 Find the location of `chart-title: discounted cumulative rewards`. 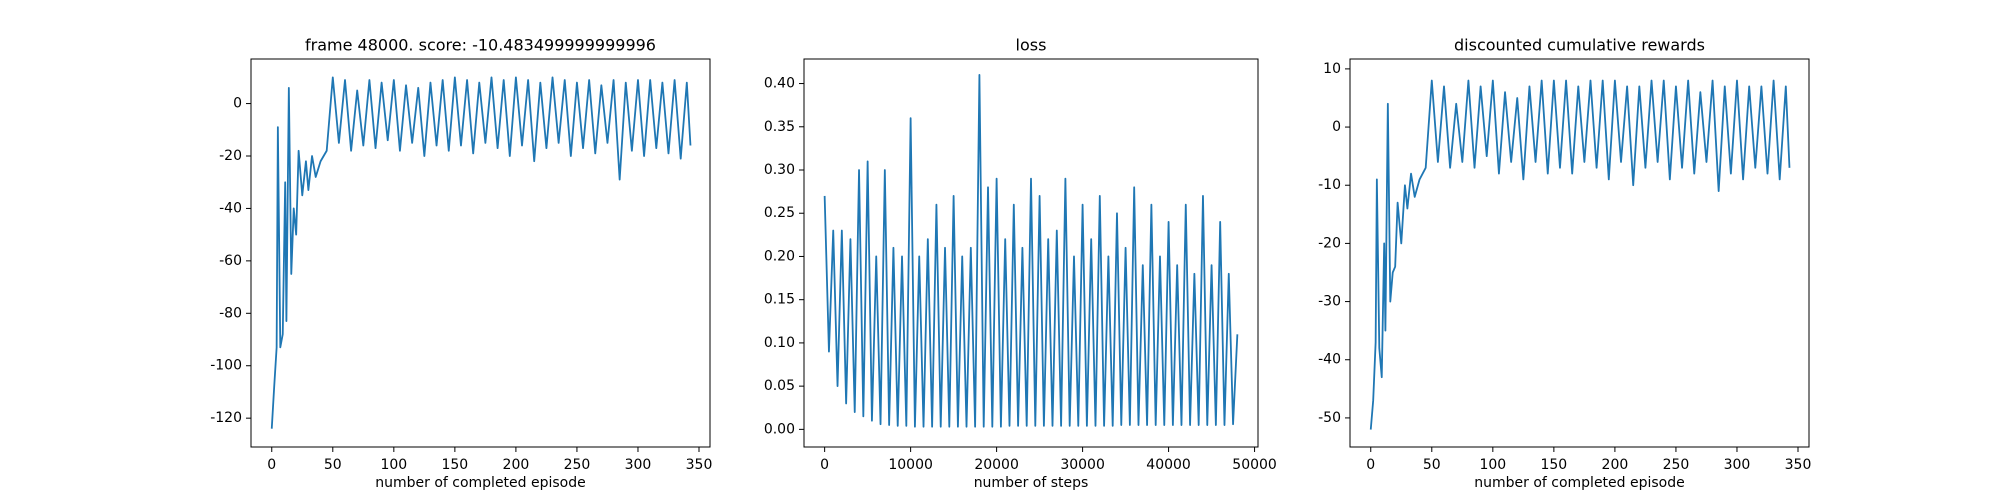

chart-title: discounted cumulative rewards is located at coordinates (1579, 45).